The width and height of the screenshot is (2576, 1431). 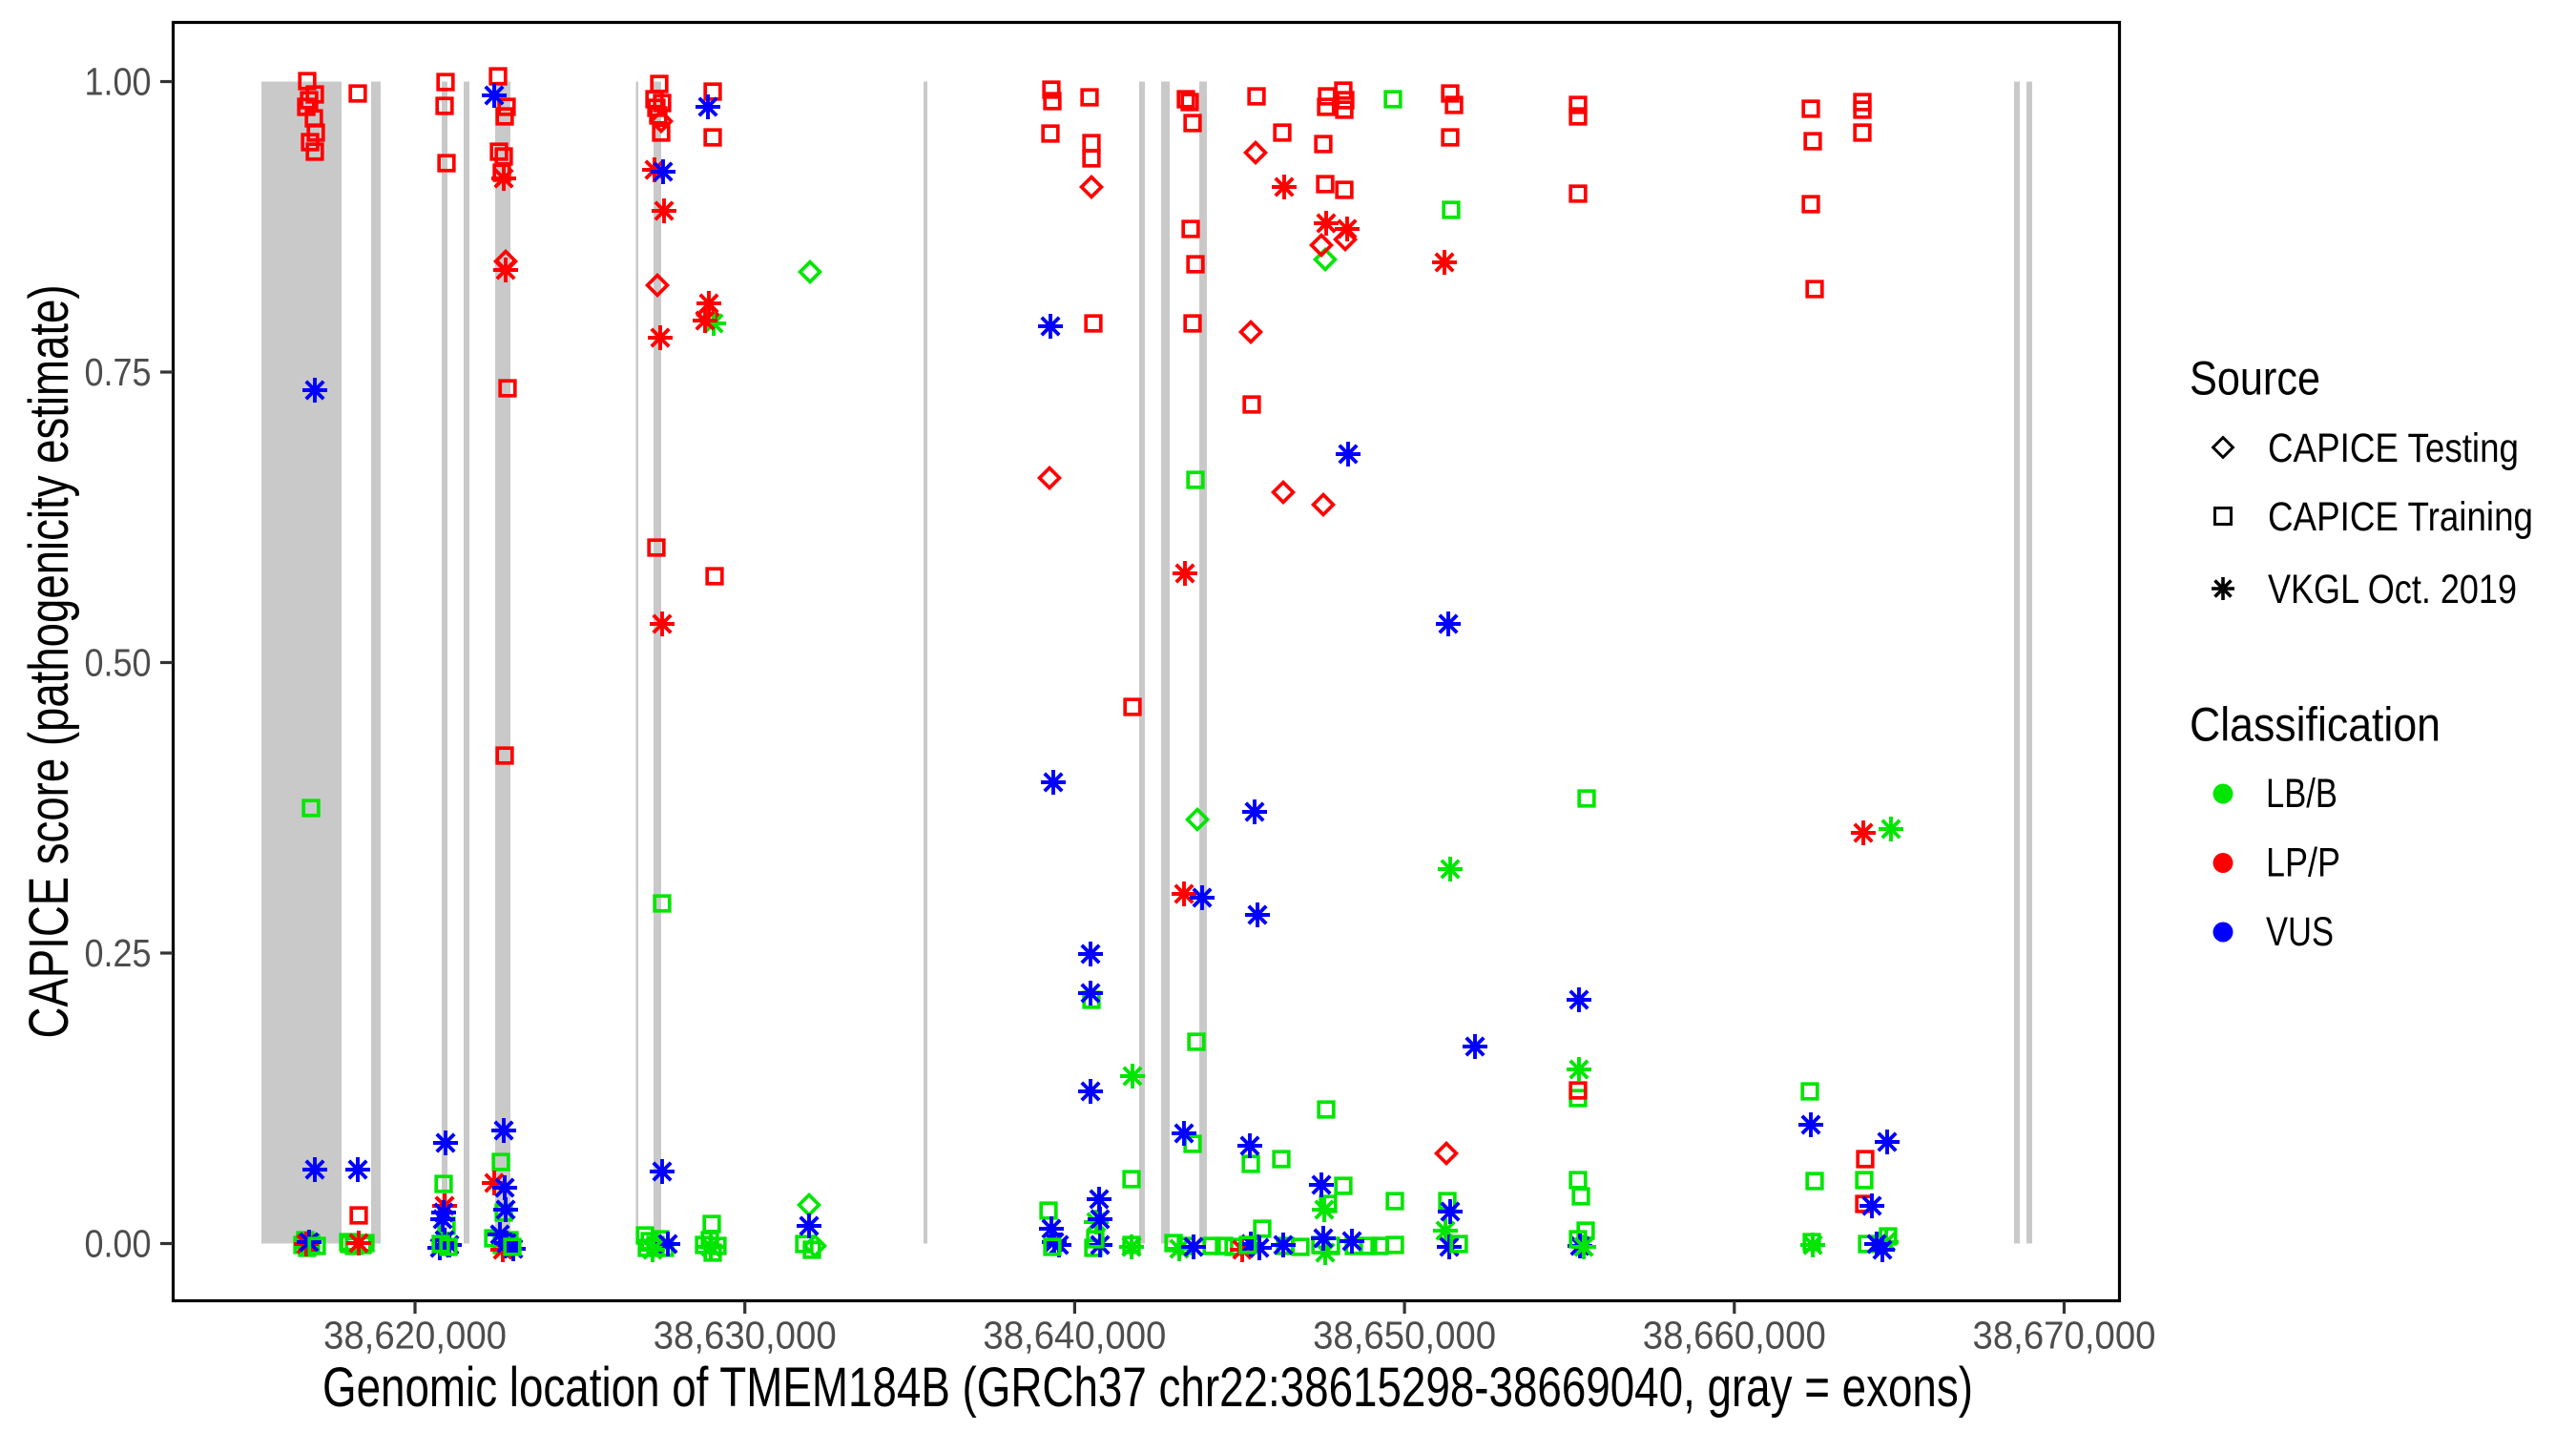 What do you see at coordinates (2392, 590) in the screenshot?
I see `svg-text: VKGL Oct. 2019` at bounding box center [2392, 590].